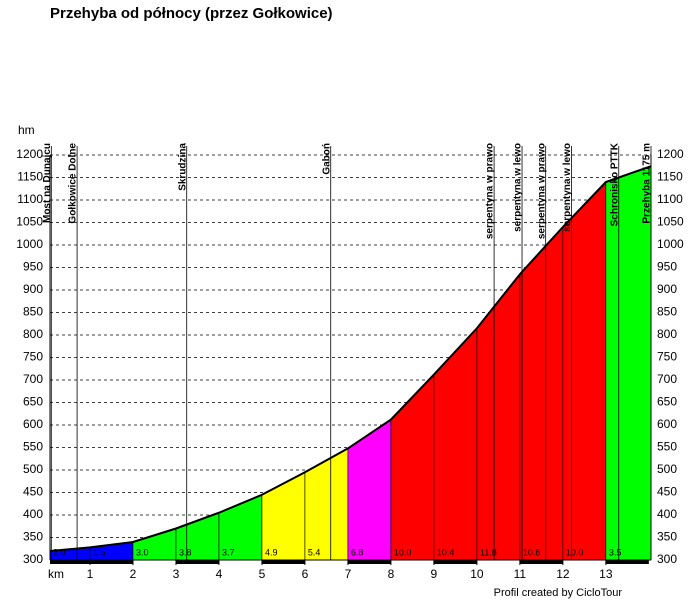 This screenshot has height=600, width=700. What do you see at coordinates (670, 199) in the screenshot?
I see `y-tick-label-right: 1100` at bounding box center [670, 199].